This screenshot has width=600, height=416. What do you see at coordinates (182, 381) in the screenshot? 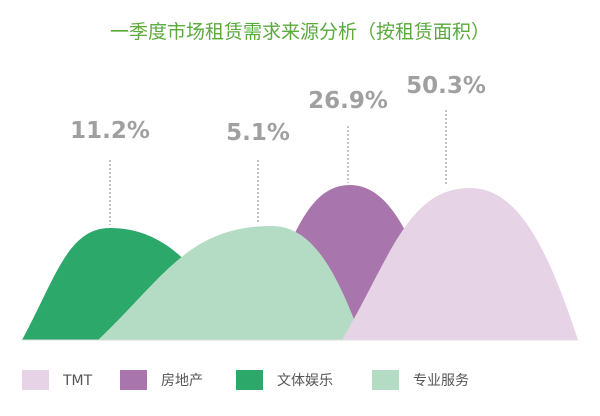
I see `legend-label-1: 房地产` at bounding box center [182, 381].